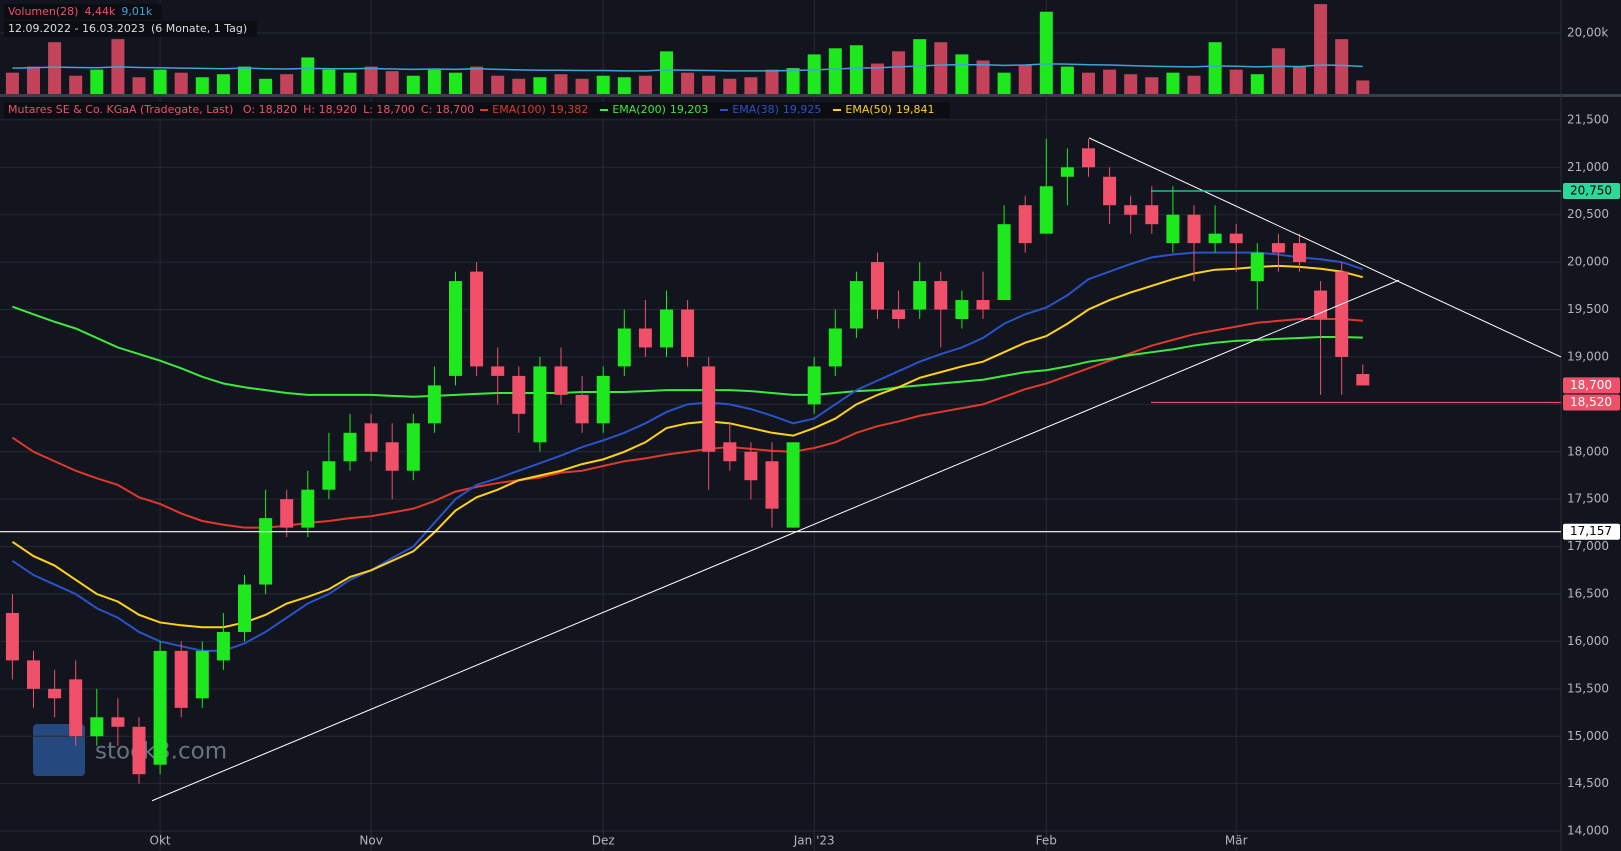 This screenshot has width=1621, height=851. Describe the element at coordinates (1591, 385) in the screenshot. I see `price-tag-label: 18,700` at that location.